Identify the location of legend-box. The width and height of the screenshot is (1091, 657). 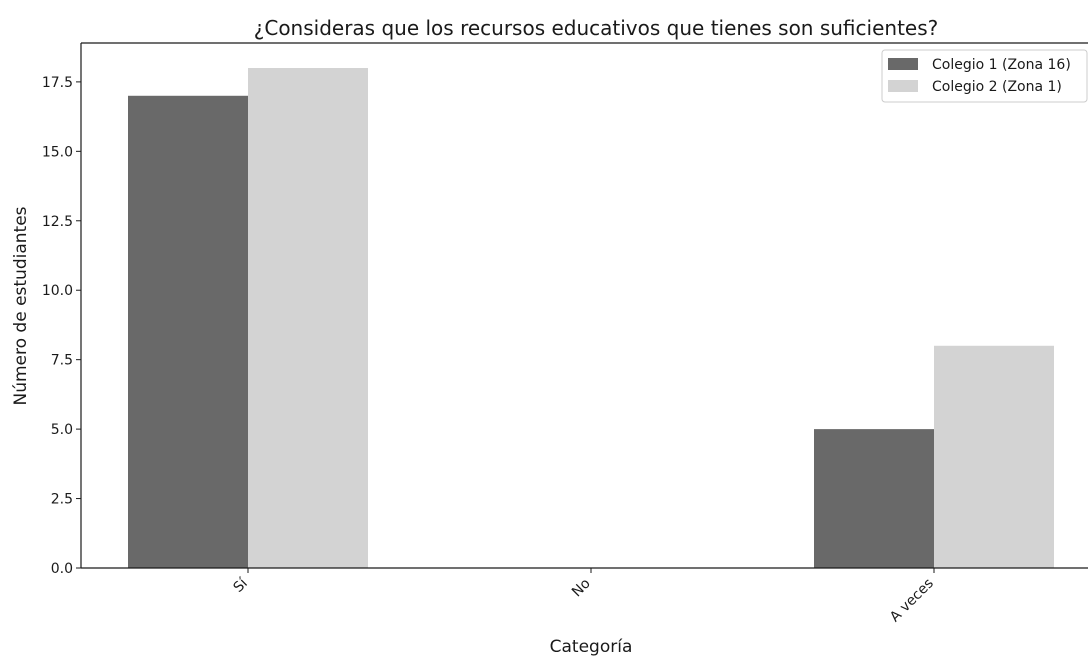
(984, 76).